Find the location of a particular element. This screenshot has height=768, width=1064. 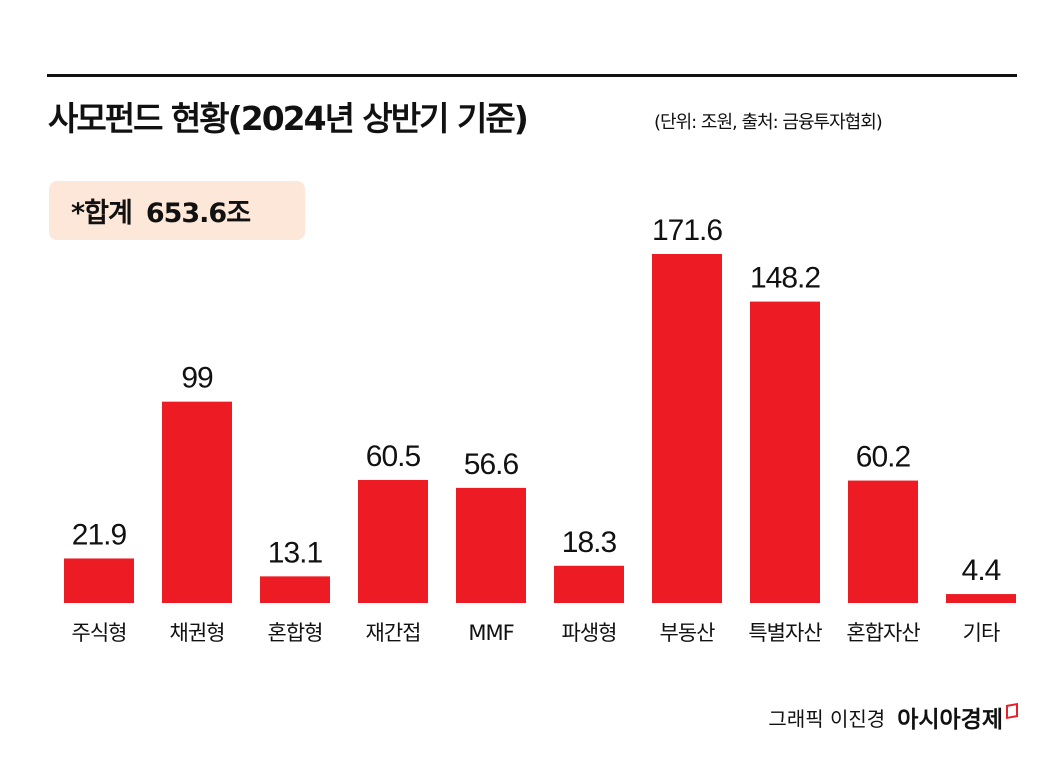

value-label: 13.1 is located at coordinates (295, 552).